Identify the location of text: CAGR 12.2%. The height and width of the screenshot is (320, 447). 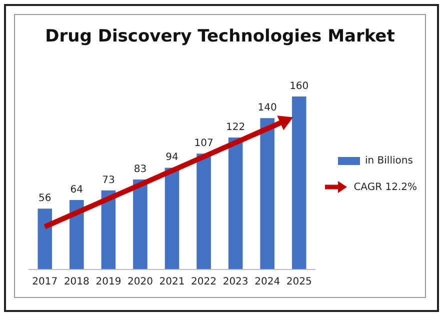
(385, 187).